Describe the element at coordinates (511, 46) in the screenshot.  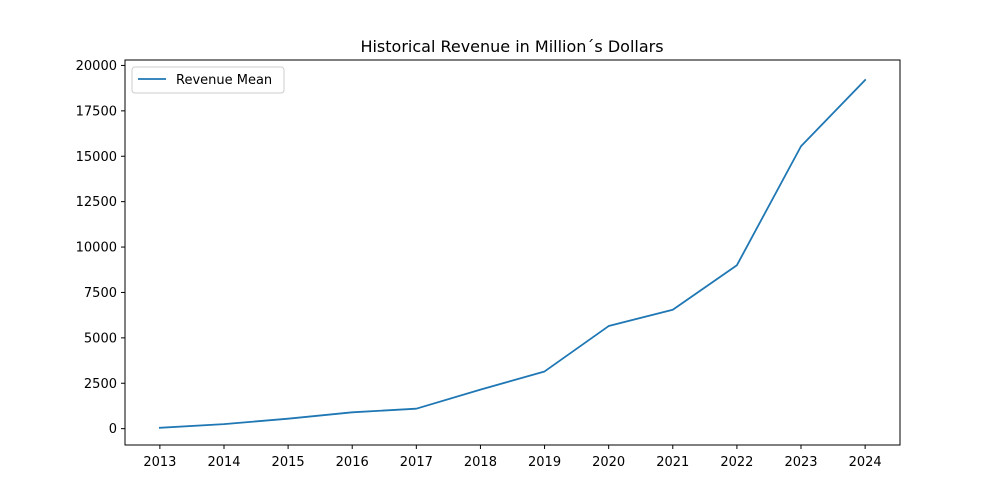
I see `chart-title: Historical Revenue in Million´s Dollars` at that location.